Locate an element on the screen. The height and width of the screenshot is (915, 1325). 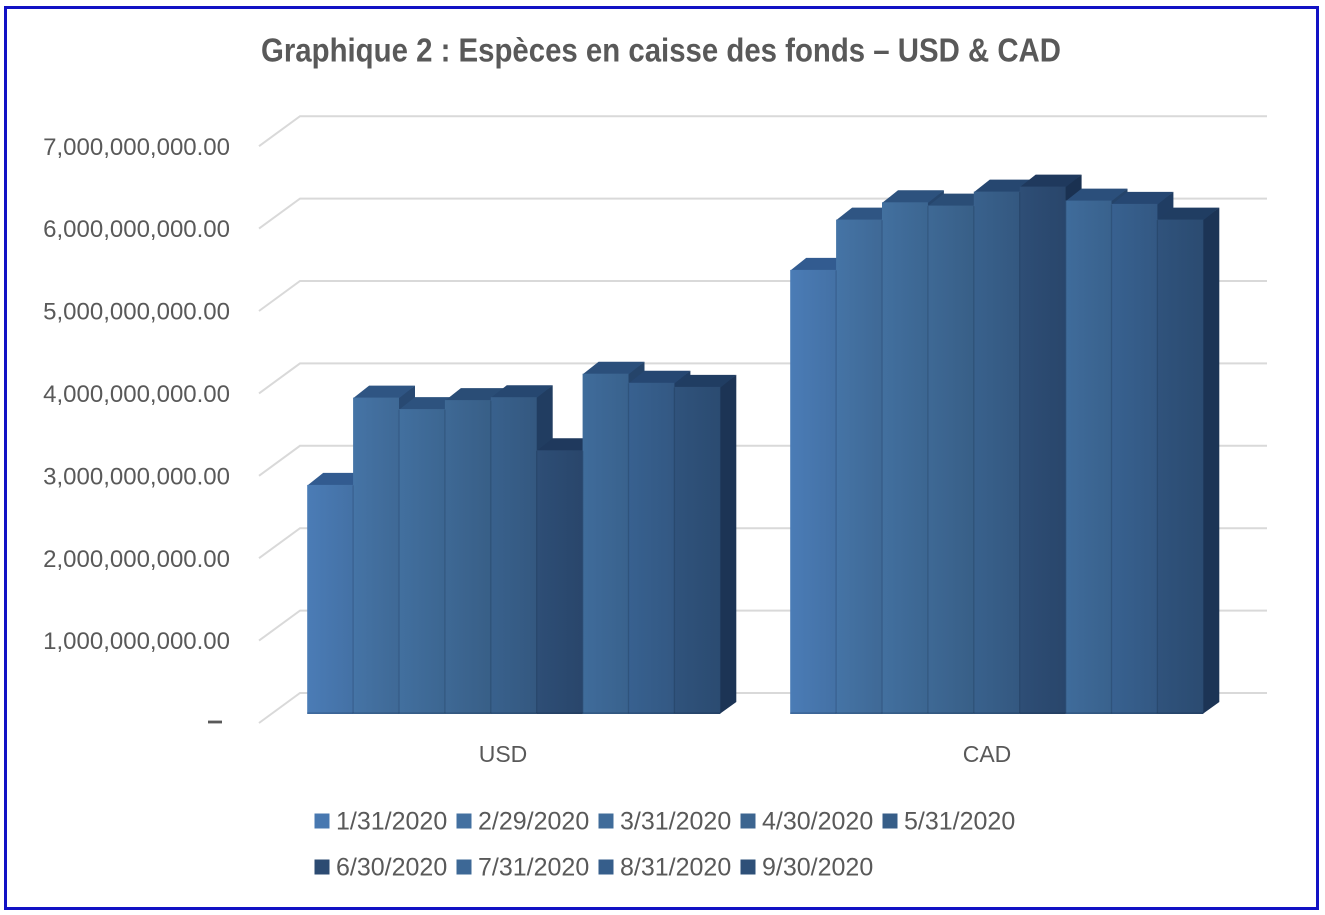
svg-text: USD is located at coordinates (503, 754).